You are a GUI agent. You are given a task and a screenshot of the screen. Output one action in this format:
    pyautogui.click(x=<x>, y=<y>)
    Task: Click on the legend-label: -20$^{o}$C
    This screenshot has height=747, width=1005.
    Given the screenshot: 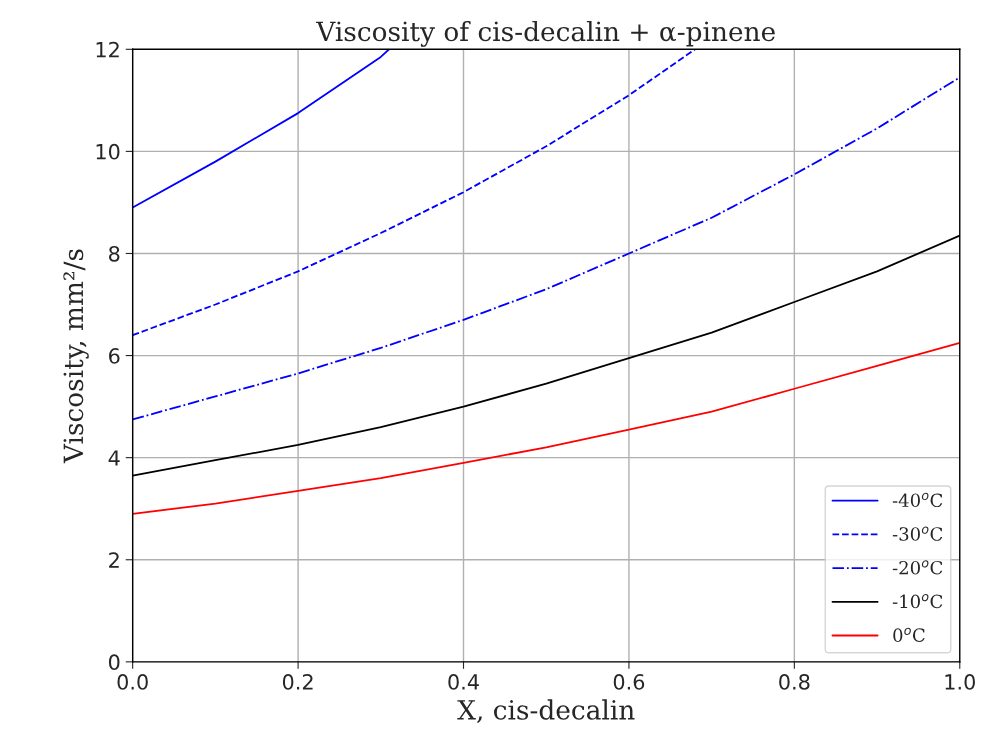 What is the action you would take?
    pyautogui.click(x=917, y=567)
    